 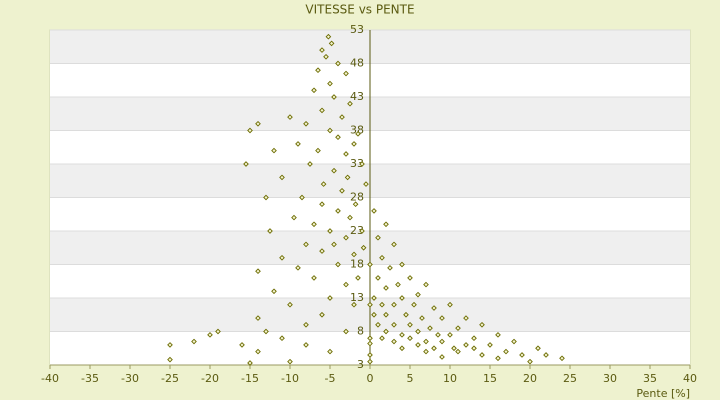 What do you see at coordinates (357, 163) in the screenshot?
I see `y-tick-label: 33` at bounding box center [357, 163].